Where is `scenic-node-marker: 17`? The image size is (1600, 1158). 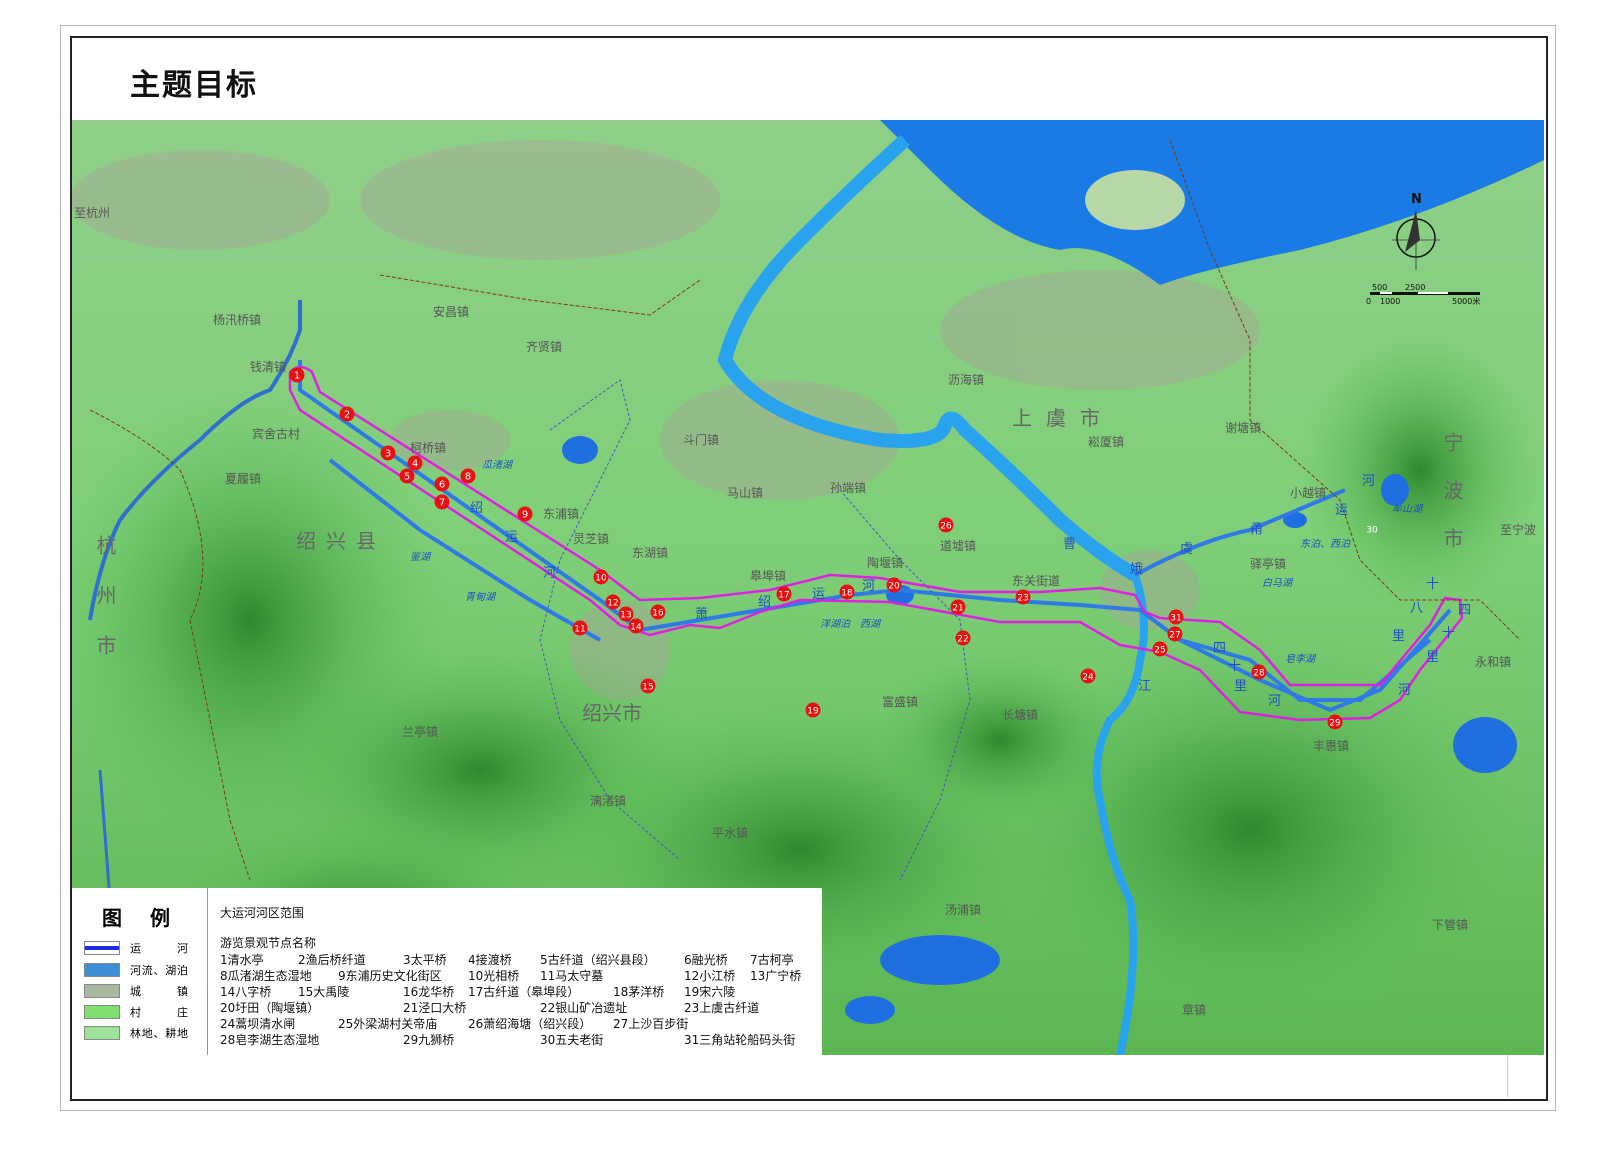 scenic-node-marker: 17 is located at coordinates (784, 594).